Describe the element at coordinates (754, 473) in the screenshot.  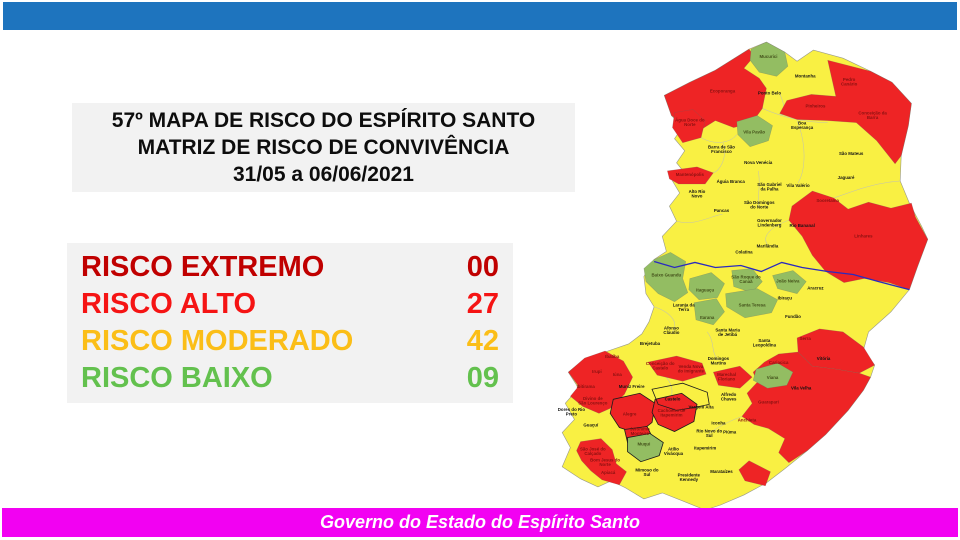
I see `region-marataizes` at that location.